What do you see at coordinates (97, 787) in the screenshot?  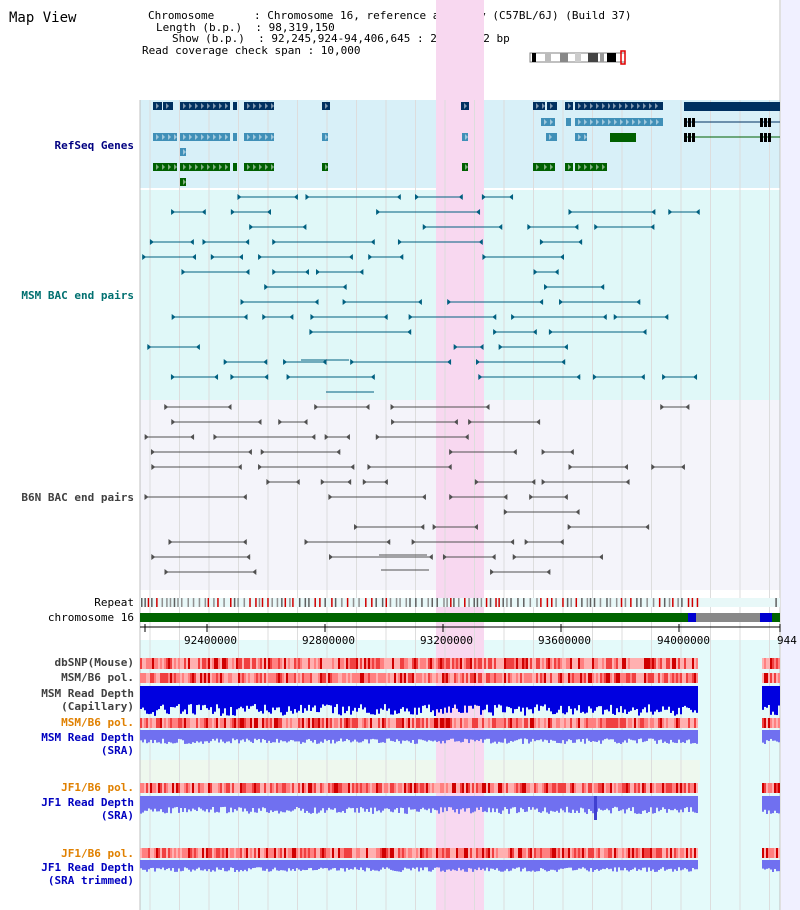 I see `track-label-jf1-pol: JF1/B6 pol.` at bounding box center [97, 787].